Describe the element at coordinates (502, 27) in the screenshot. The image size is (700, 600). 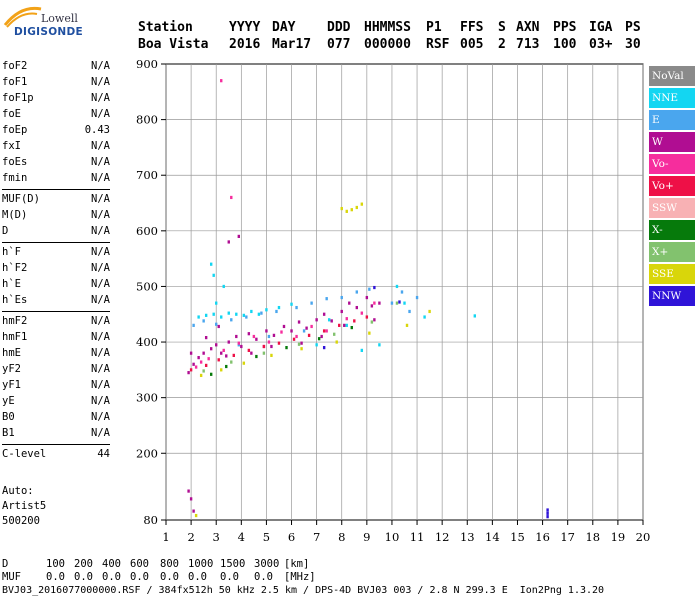
I see `row1-7: S` at that location.